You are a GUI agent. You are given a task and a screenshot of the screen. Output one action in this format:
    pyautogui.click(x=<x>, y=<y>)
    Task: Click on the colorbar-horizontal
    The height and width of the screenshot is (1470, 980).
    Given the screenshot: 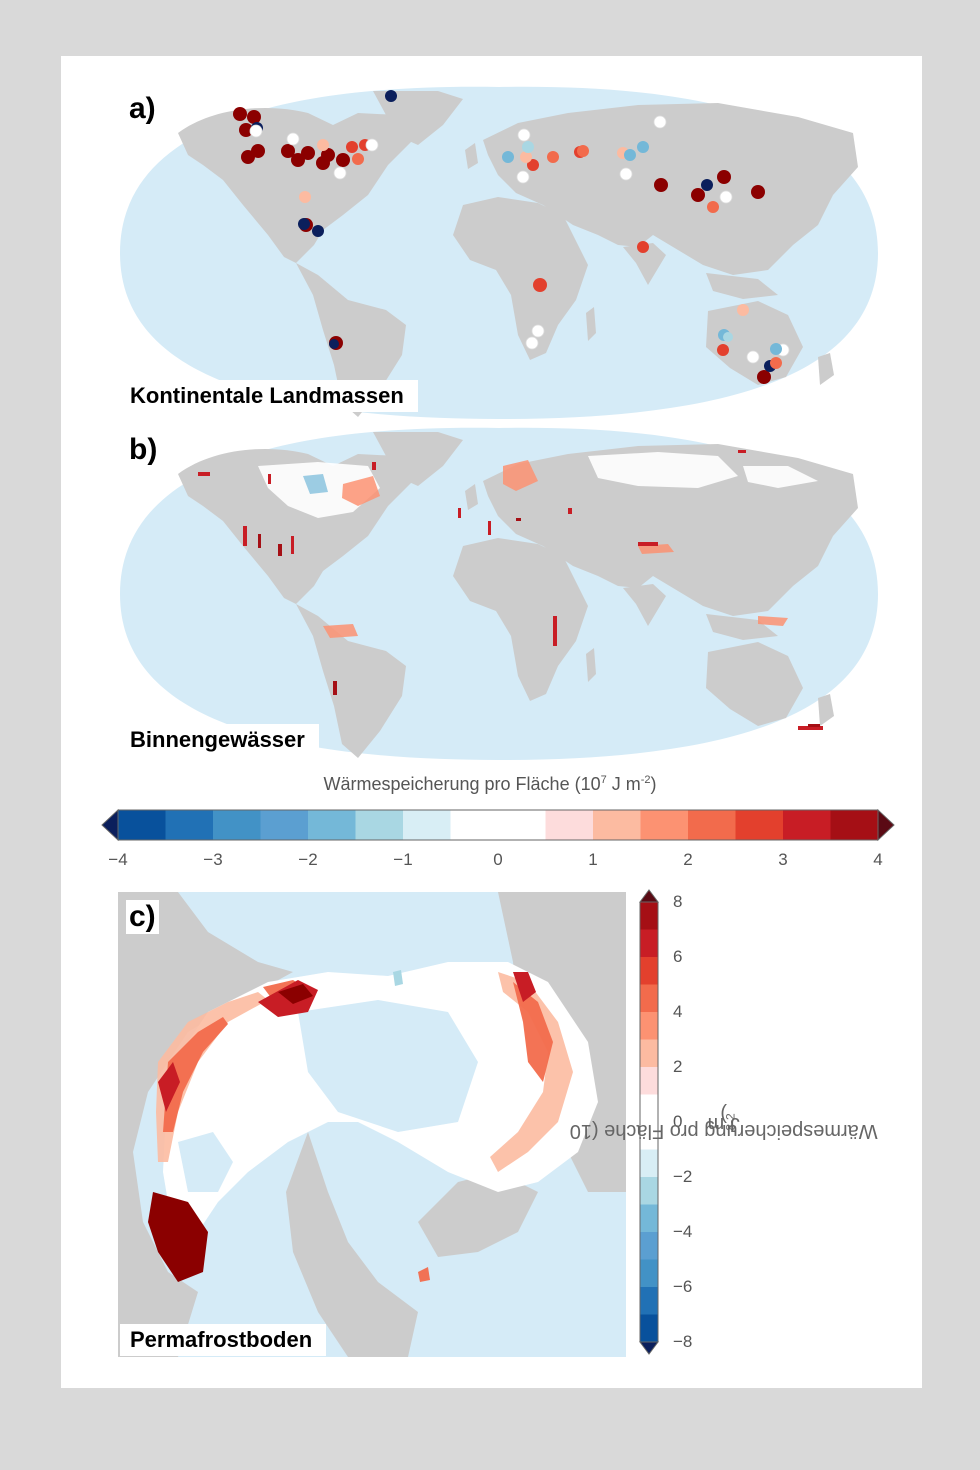 What is the action you would take?
    pyautogui.click(x=498, y=825)
    